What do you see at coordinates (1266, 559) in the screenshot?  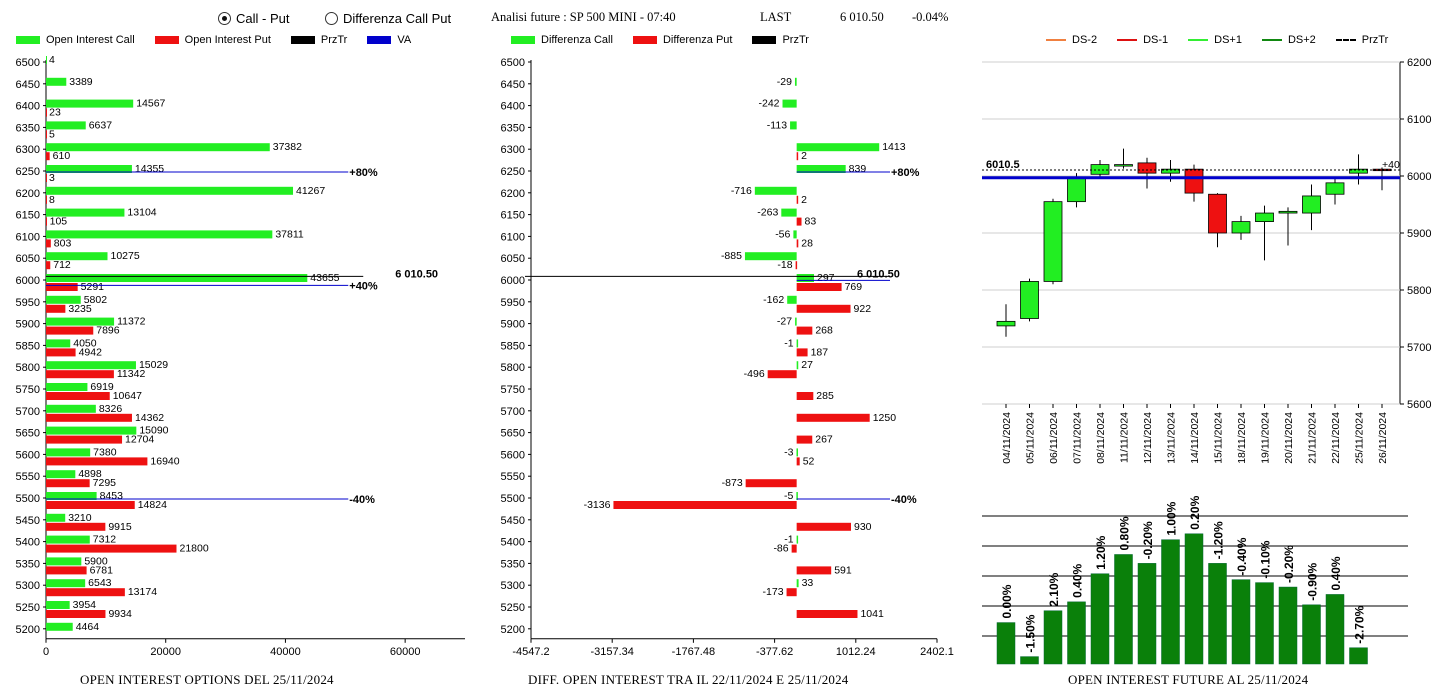 I see `future-oi-label: -0.10%` at bounding box center [1266, 559].